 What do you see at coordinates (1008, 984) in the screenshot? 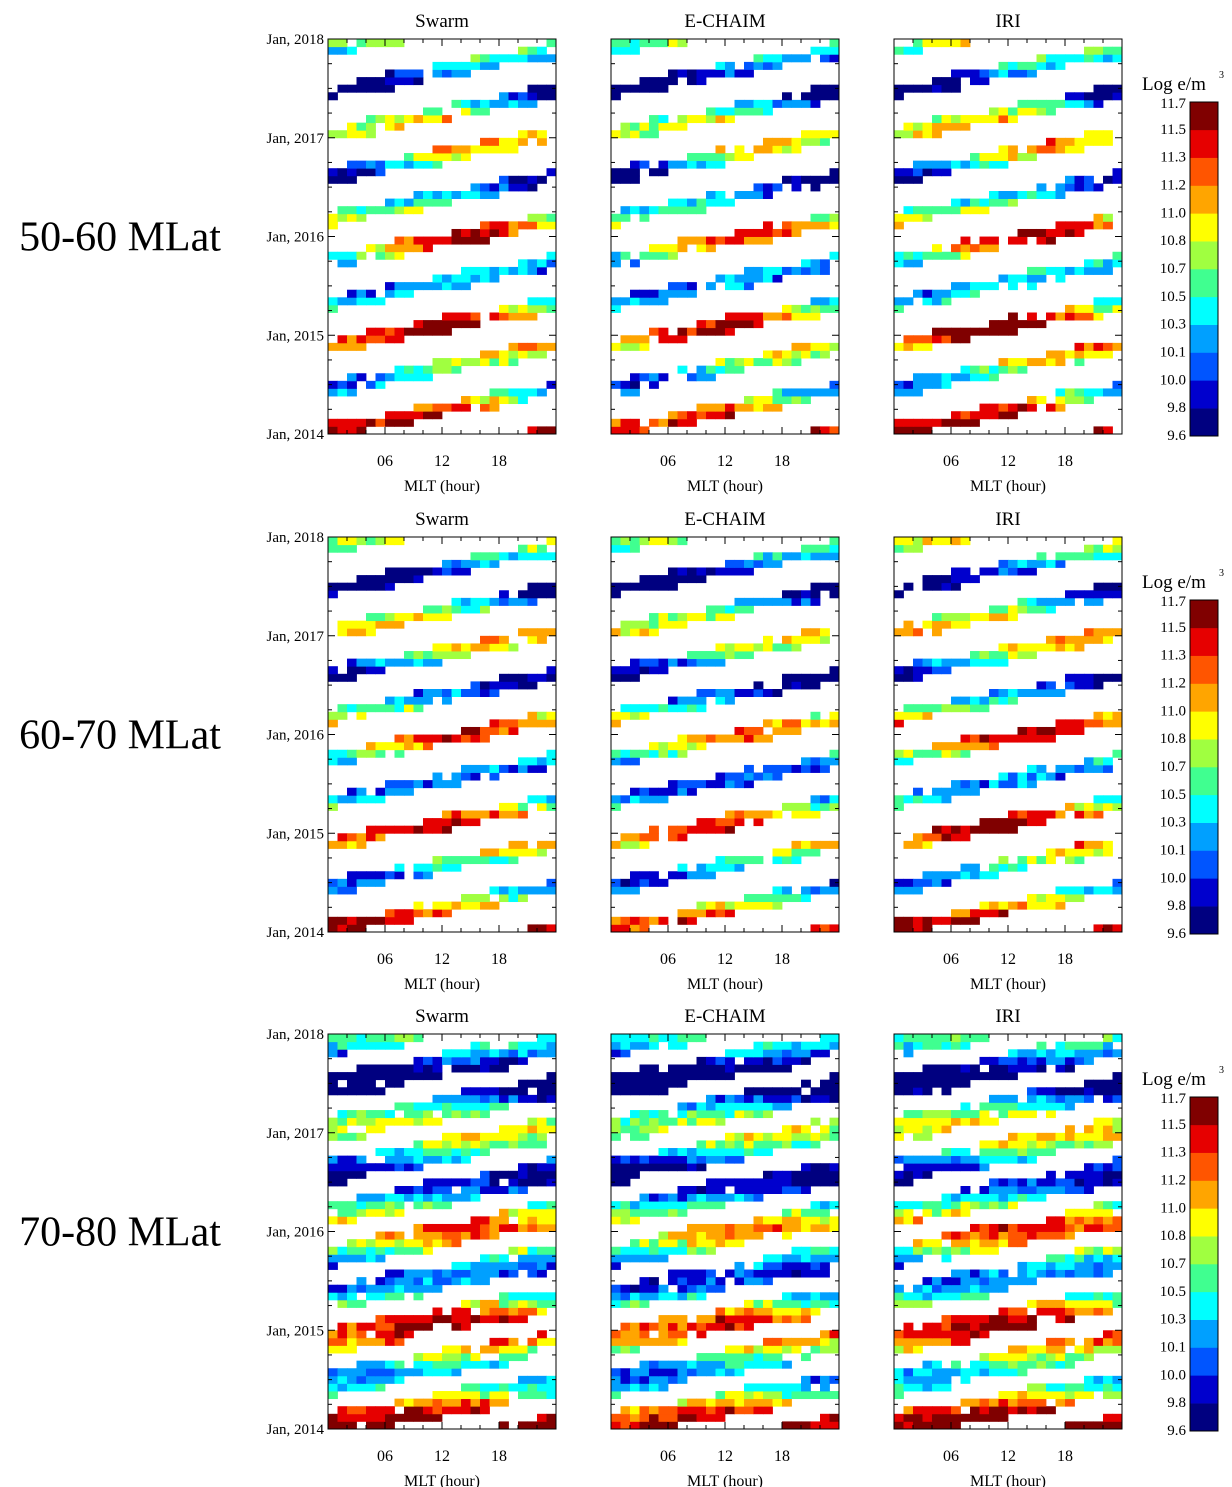
I see `x-axis-label: MLT (hour)` at bounding box center [1008, 984].